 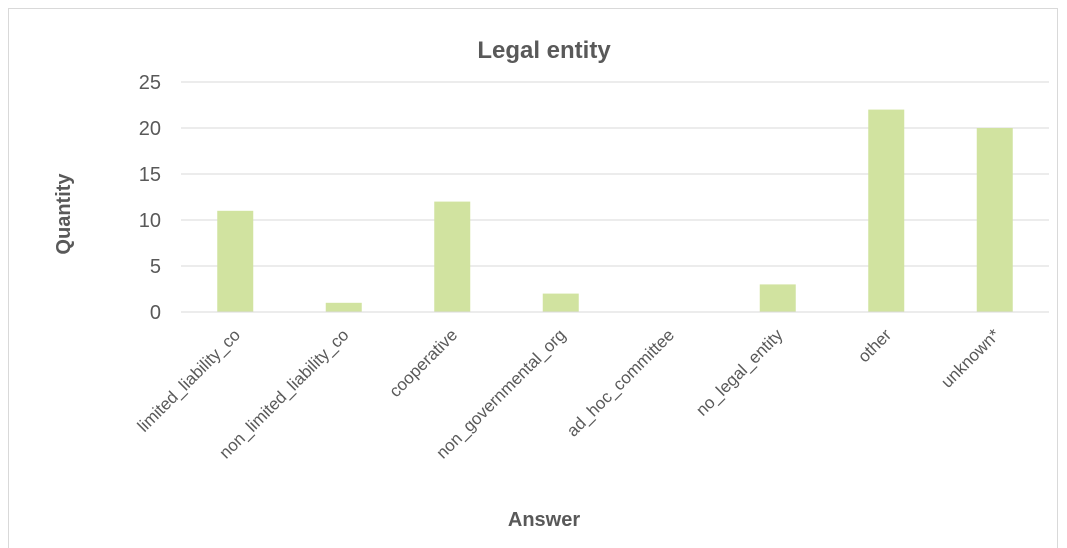 What do you see at coordinates (544, 520) in the screenshot?
I see `x-axis-title: Answer` at bounding box center [544, 520].